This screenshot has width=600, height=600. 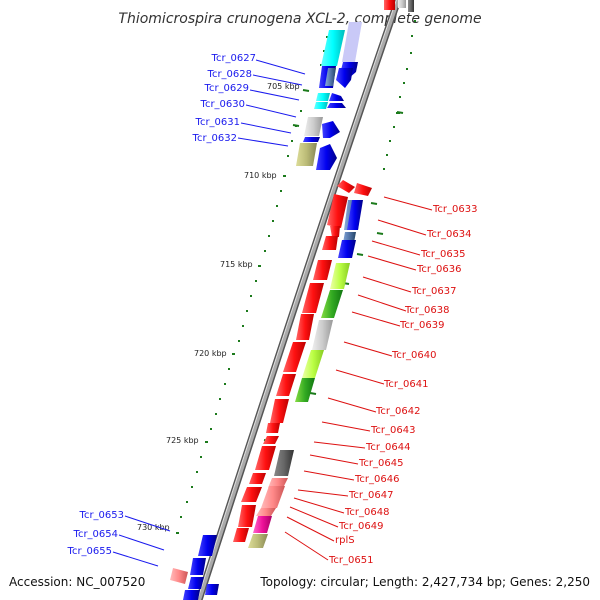 What do you see at coordinates (421, 325) in the screenshot?
I see `gene-label-tcr-0639: Tcr_0639` at bounding box center [421, 325].